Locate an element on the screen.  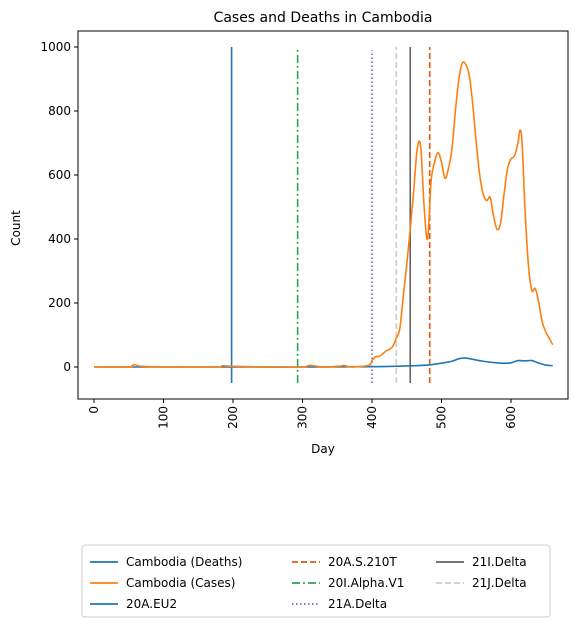
legend-label: 20A.S.210T is located at coordinates (362, 562).